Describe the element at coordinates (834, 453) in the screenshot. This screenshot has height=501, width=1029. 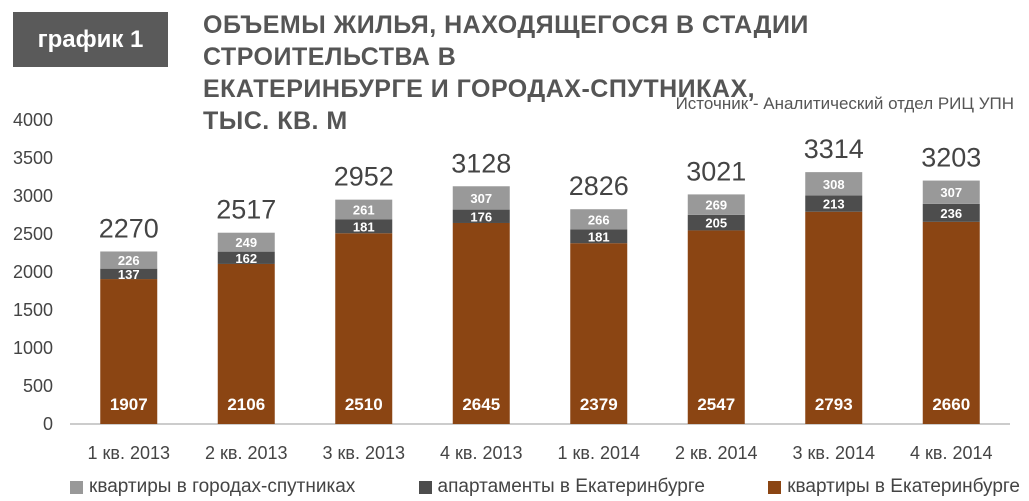
I see `x-tick-label: 3 кв. 2014` at that location.